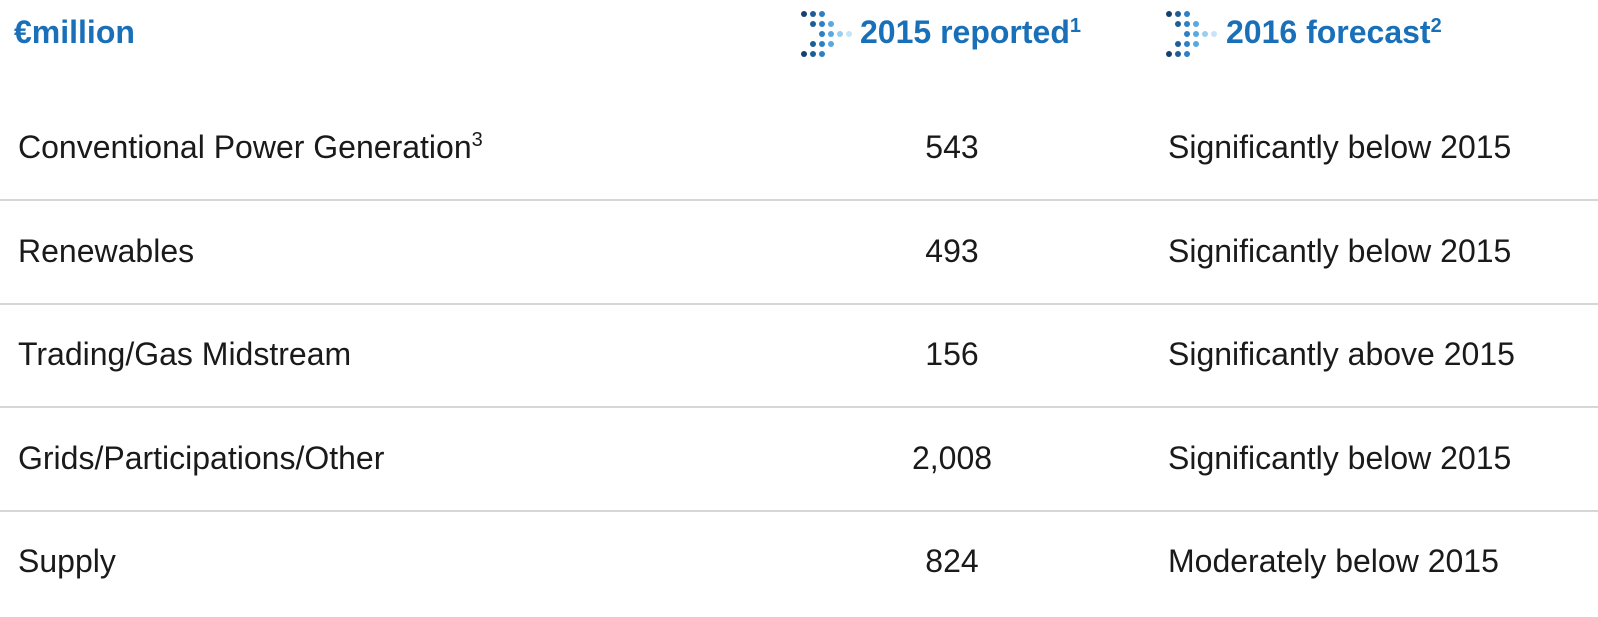 This screenshot has width=1598, height=617. Describe the element at coordinates (1328, 32) in the screenshot. I see `column-title: 2016 forecast` at that location.